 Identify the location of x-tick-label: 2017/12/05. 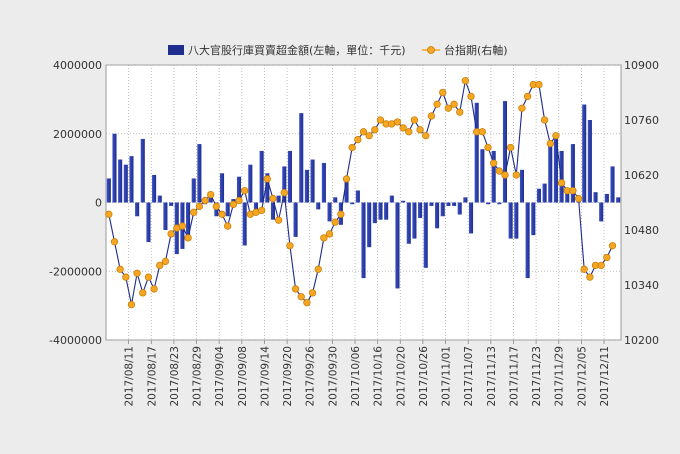
(582, 376).